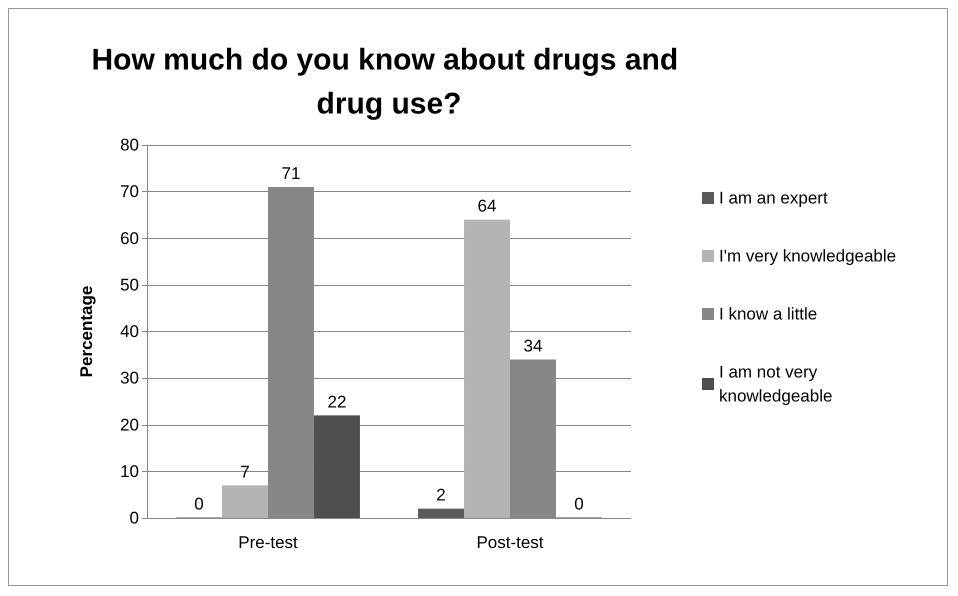 This screenshot has height=596, width=958. Describe the element at coordinates (245, 472) in the screenshot. I see `data-label: 7` at that location.